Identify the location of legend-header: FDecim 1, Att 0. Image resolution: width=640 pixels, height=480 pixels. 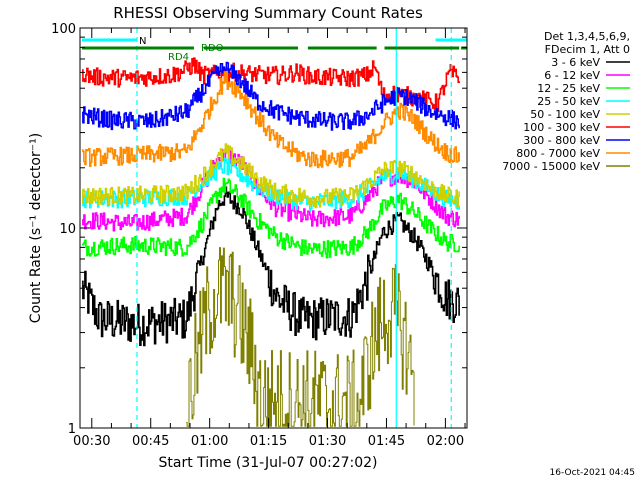
(587, 49).